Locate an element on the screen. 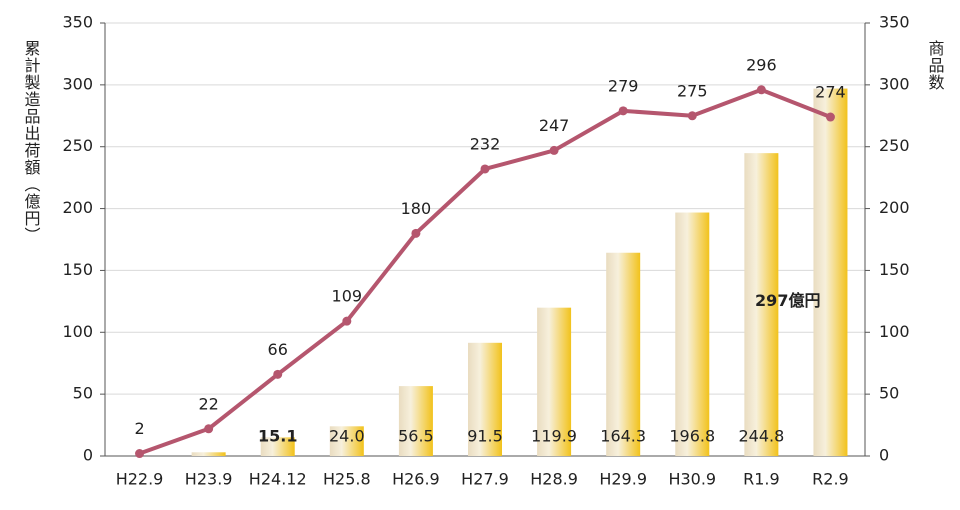 The image size is (960, 510). x-tick-label: H27.9 is located at coordinates (485, 479).